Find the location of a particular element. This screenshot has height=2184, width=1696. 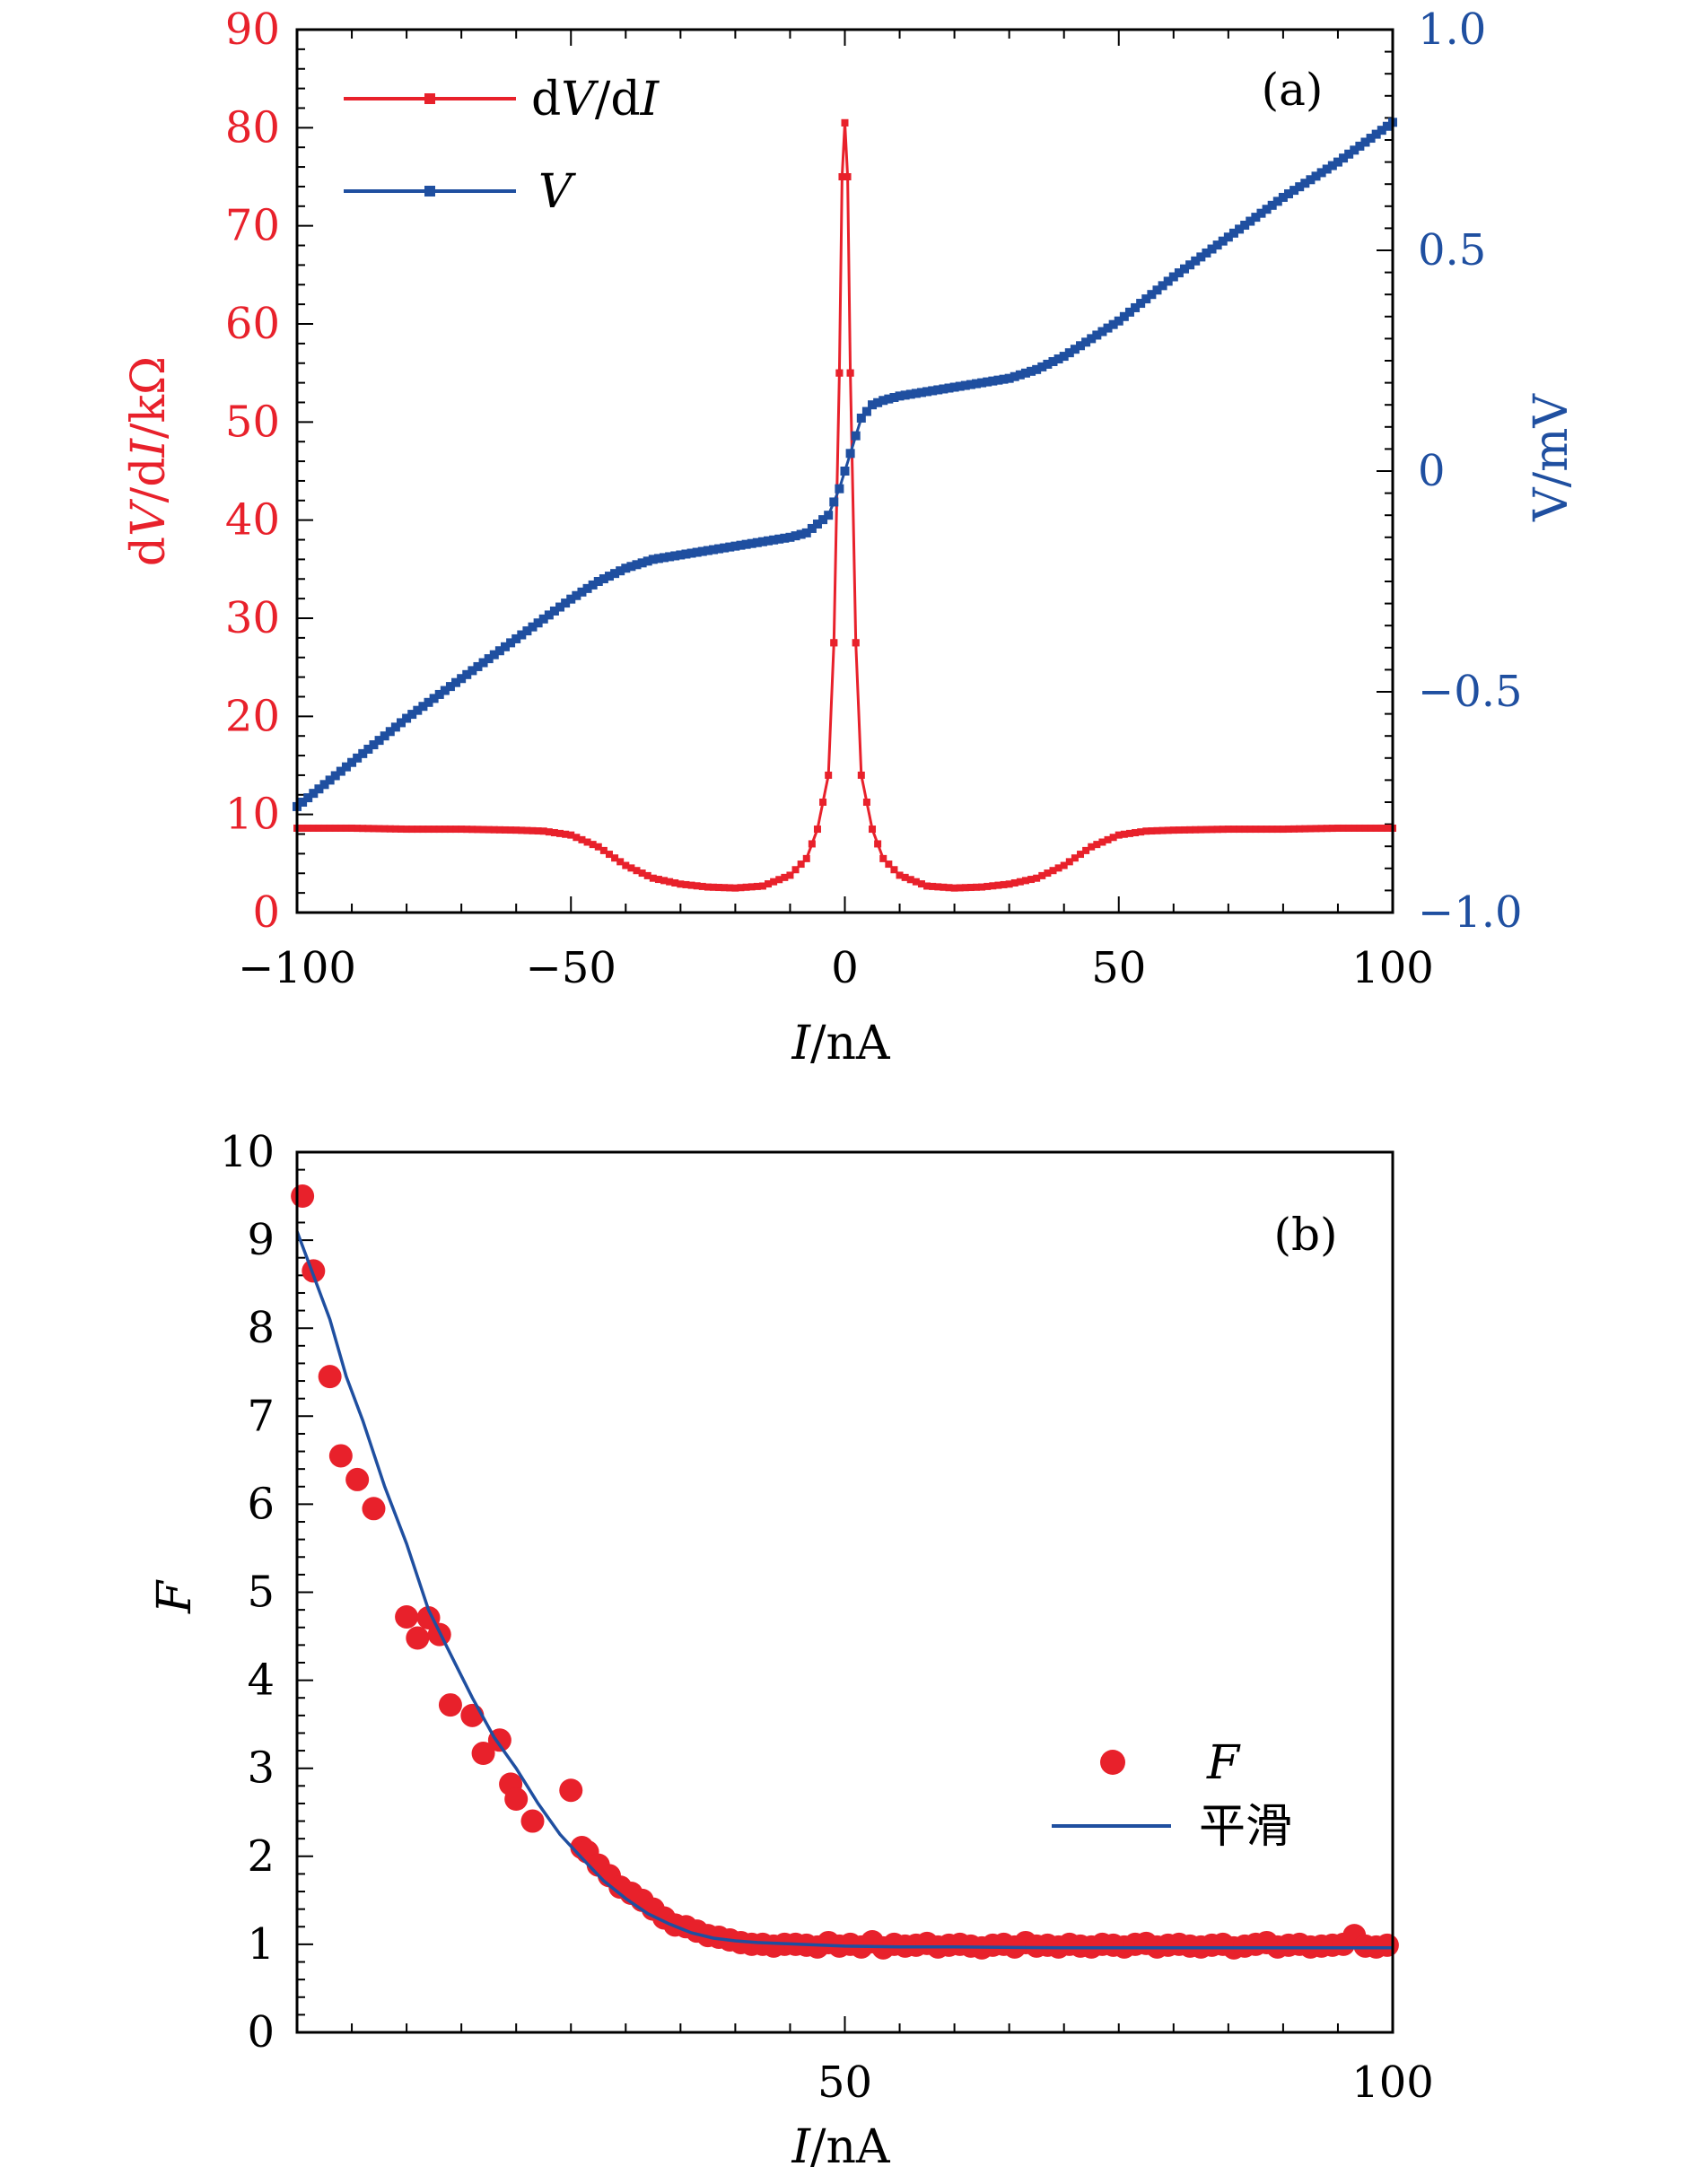

left-tick-label: 70 is located at coordinates (252, 226).